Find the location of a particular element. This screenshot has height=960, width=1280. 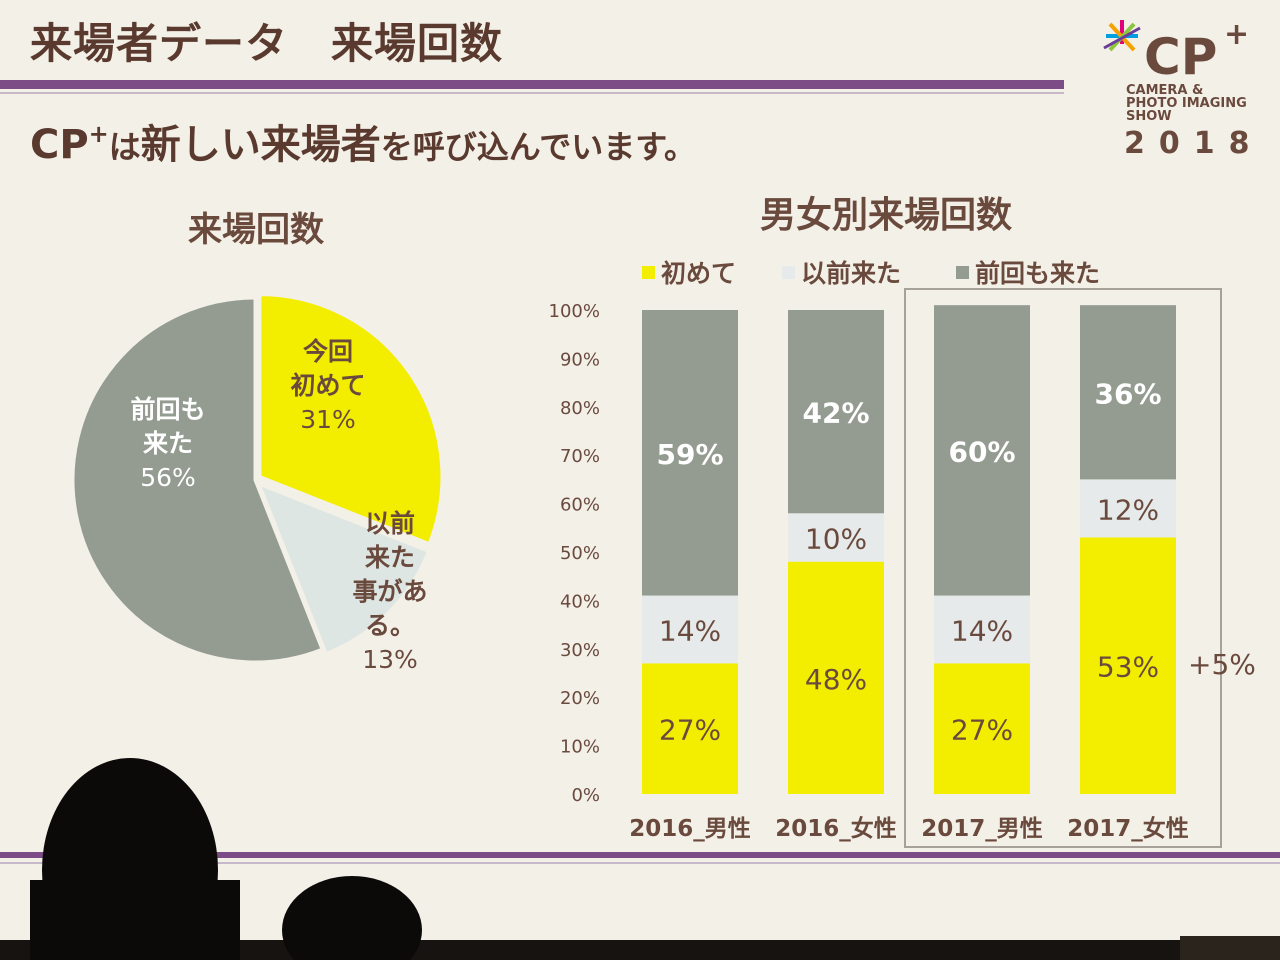

logo-line-2: PHOTO IMAGING is located at coordinates (1186, 103).